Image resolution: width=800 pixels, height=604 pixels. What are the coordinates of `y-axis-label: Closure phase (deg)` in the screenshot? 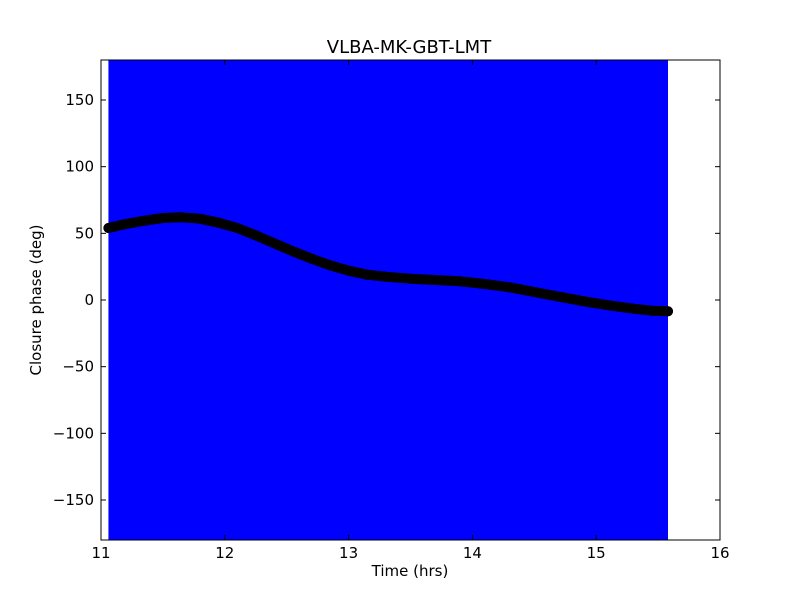 It's located at (36, 300).